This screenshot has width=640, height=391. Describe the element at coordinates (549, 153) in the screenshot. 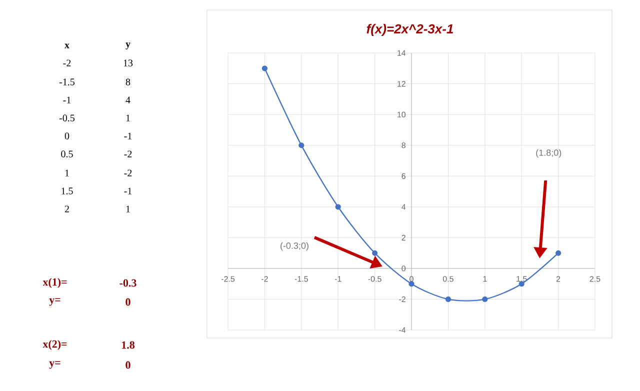

I see `annotation: (1.8;0)` at that location.